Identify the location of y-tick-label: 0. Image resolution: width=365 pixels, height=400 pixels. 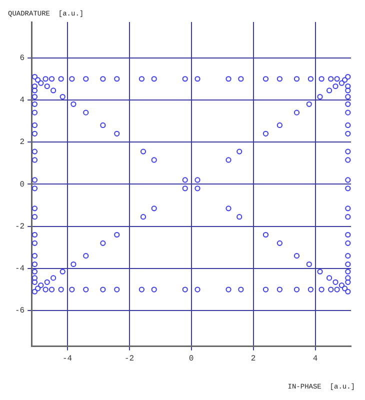
(22, 185).